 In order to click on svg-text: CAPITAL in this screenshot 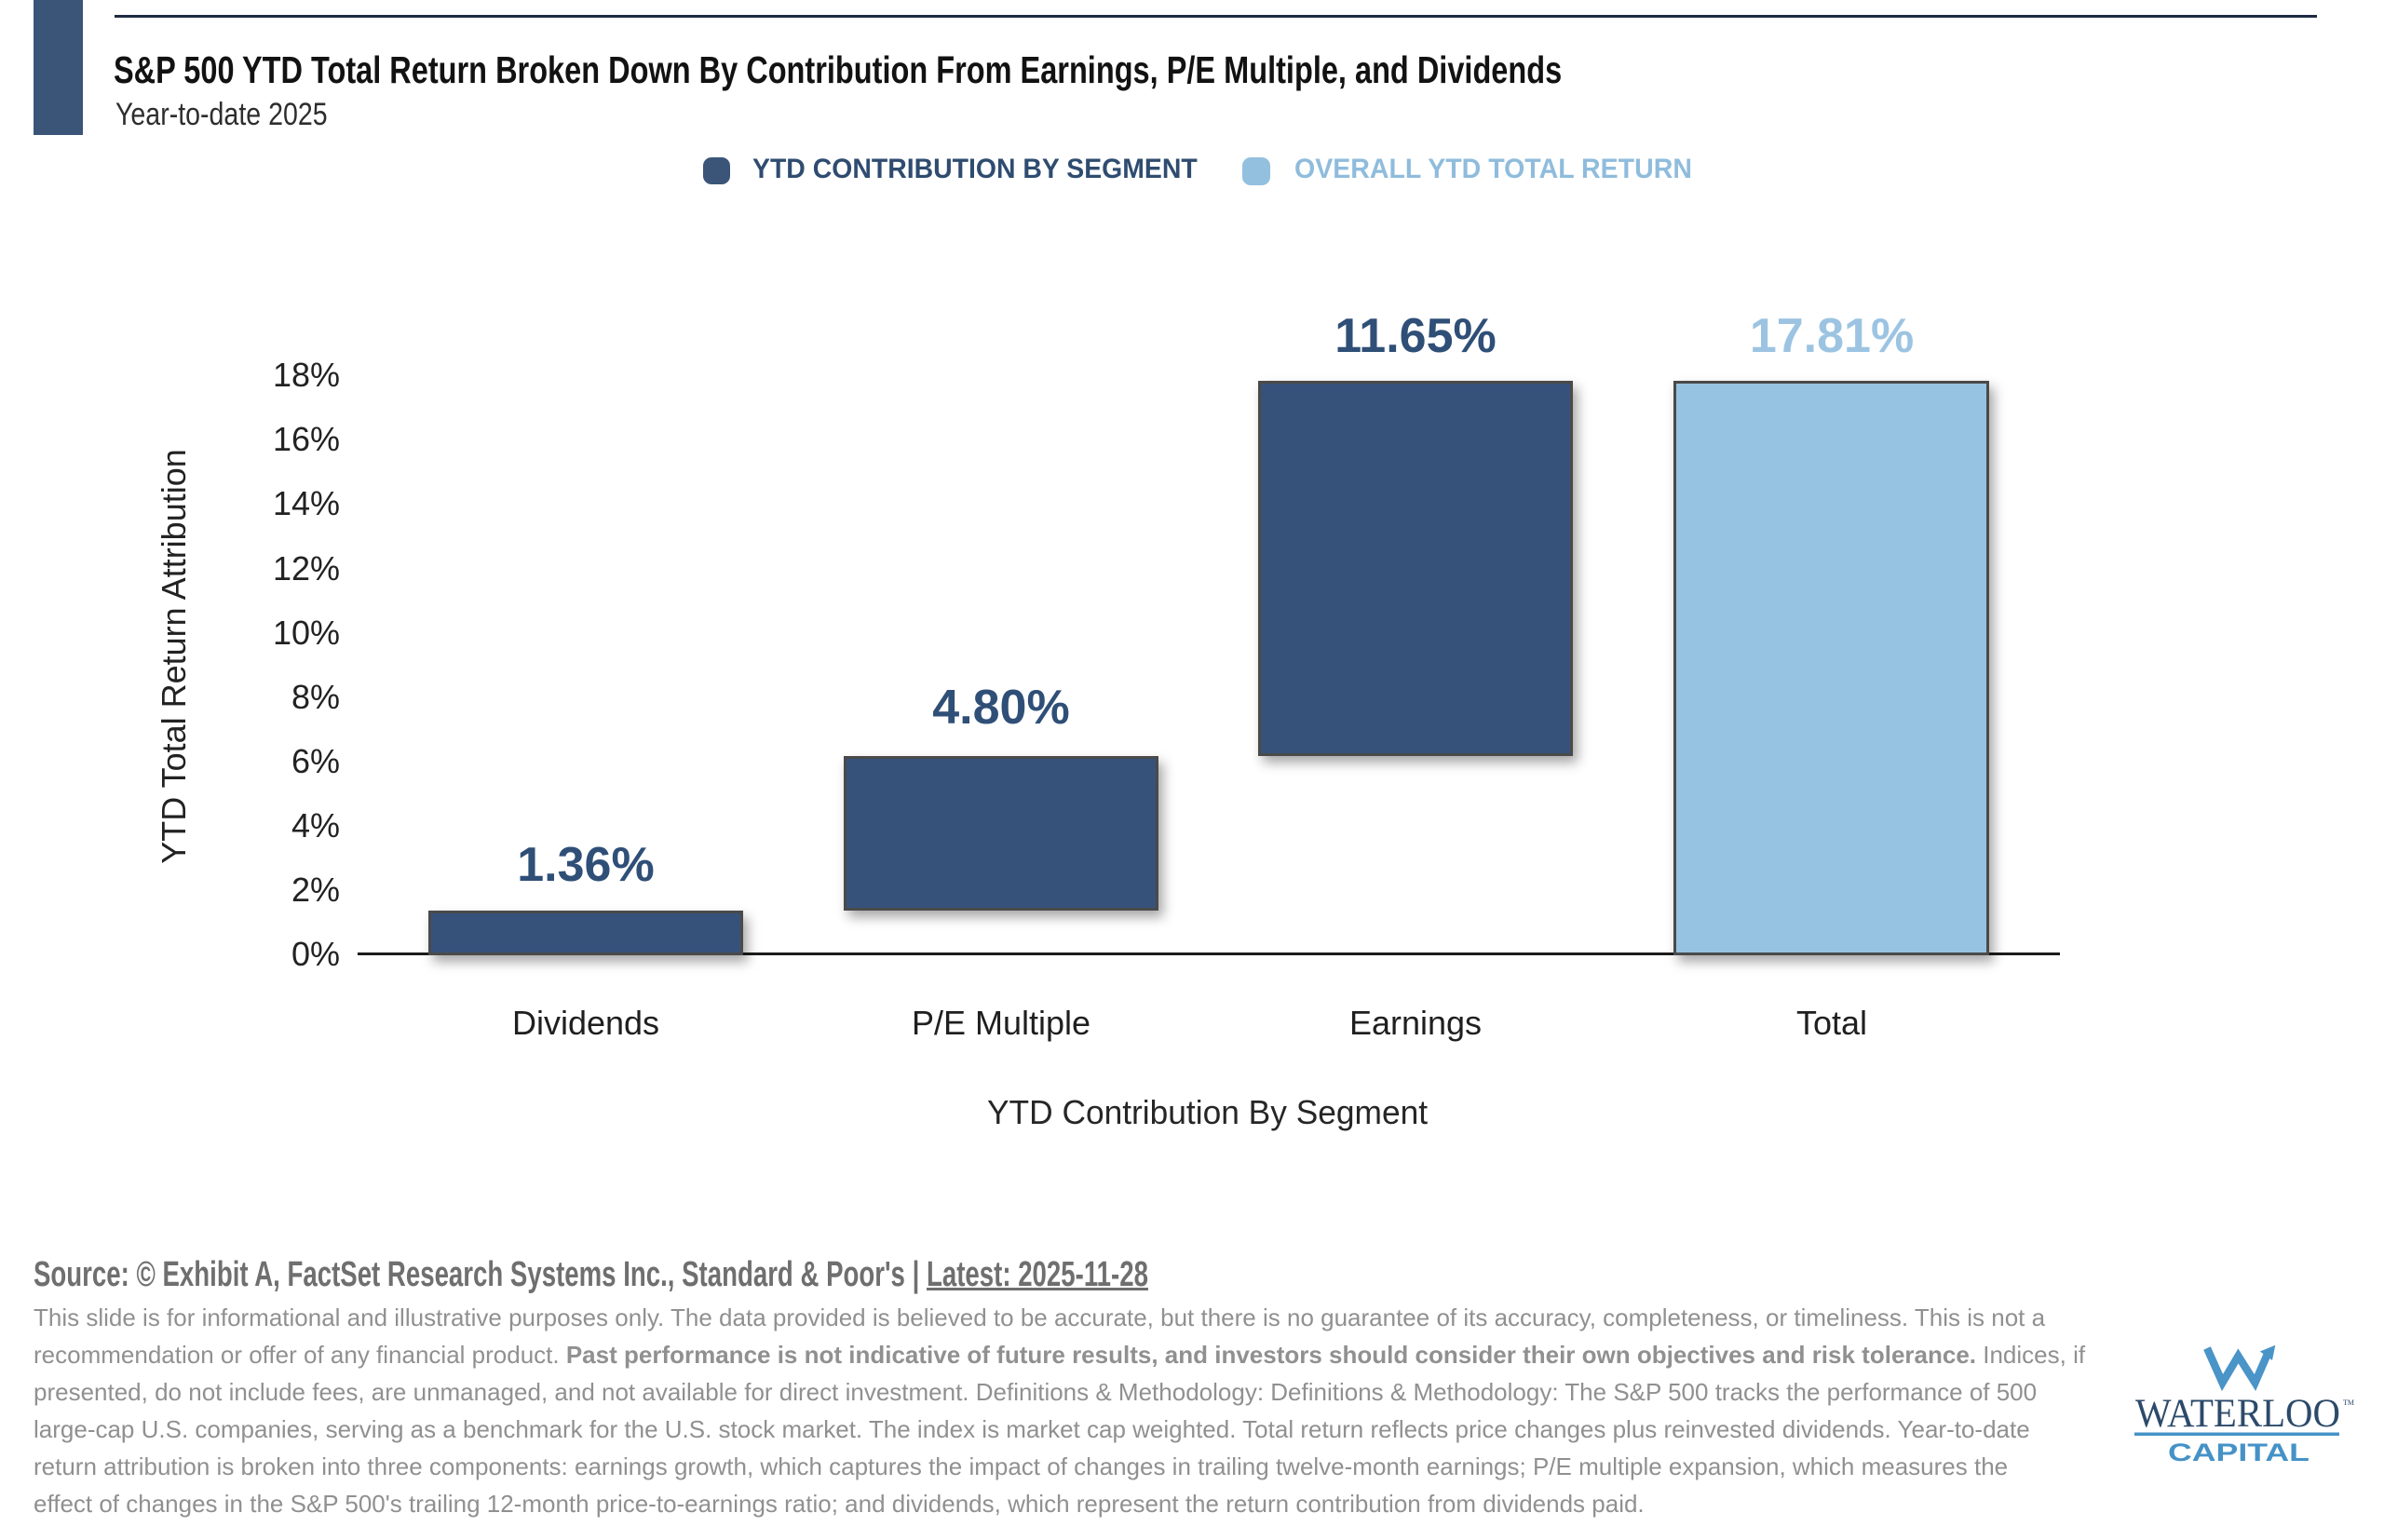, I will do `click(2239, 1453)`.